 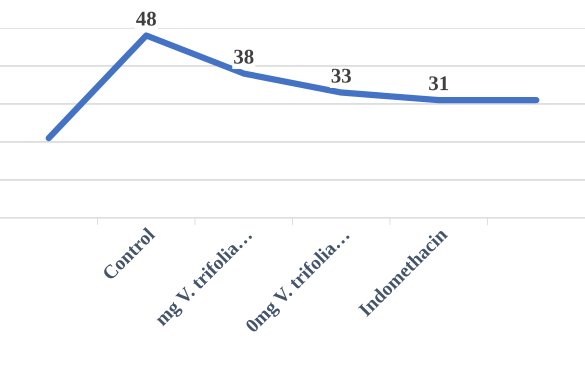 What do you see at coordinates (244, 57) in the screenshot?
I see `data-label: 38` at bounding box center [244, 57].